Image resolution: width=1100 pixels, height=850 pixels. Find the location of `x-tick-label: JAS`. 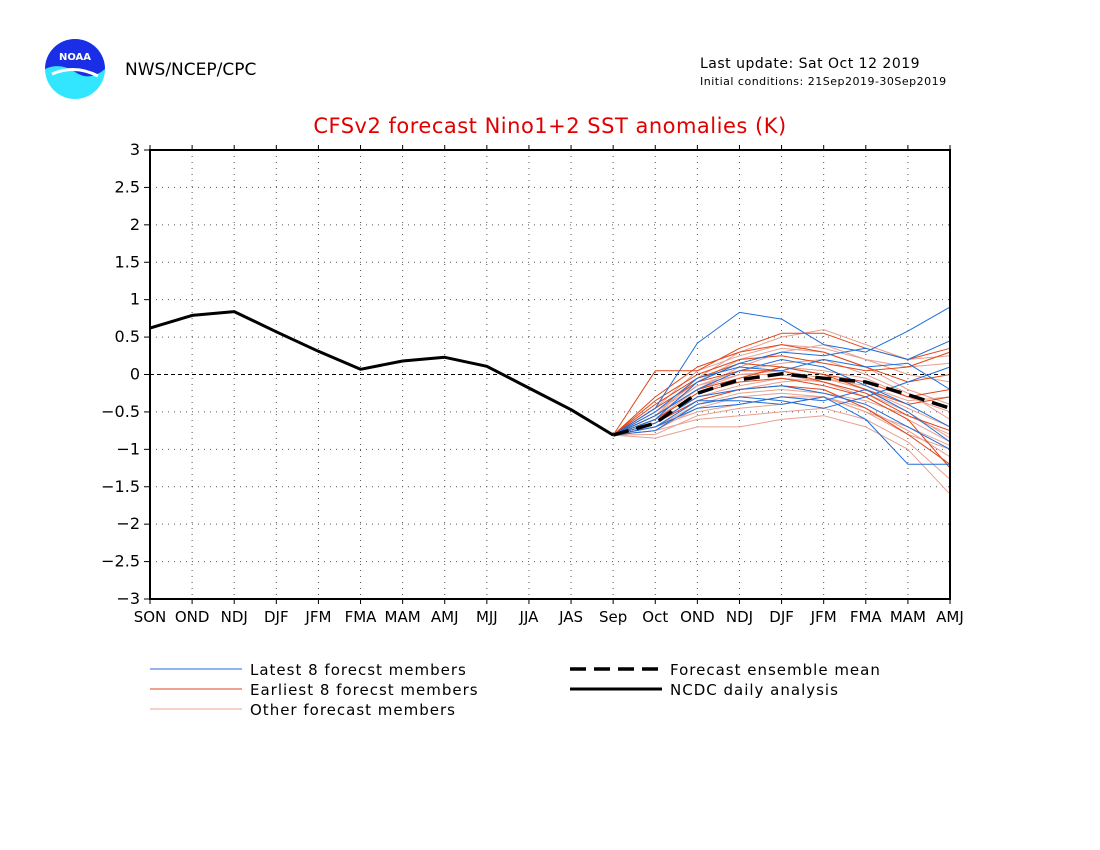

x-tick-label: JAS is located at coordinates (570, 617).